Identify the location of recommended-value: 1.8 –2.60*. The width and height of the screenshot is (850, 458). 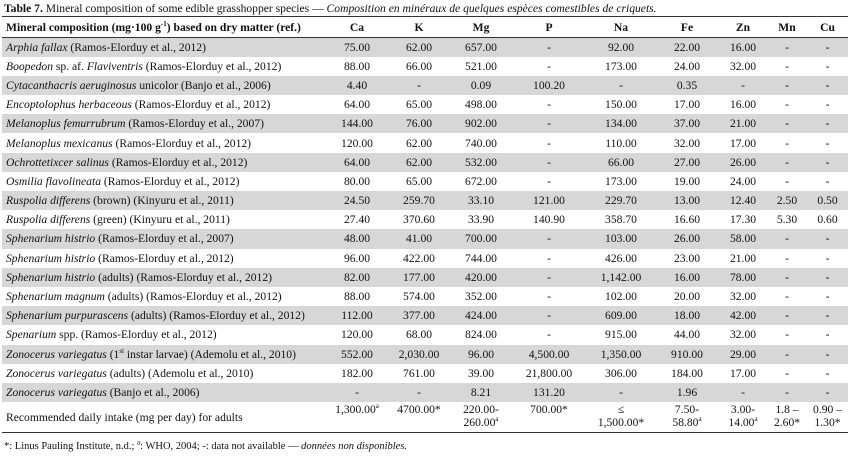
(787, 416).